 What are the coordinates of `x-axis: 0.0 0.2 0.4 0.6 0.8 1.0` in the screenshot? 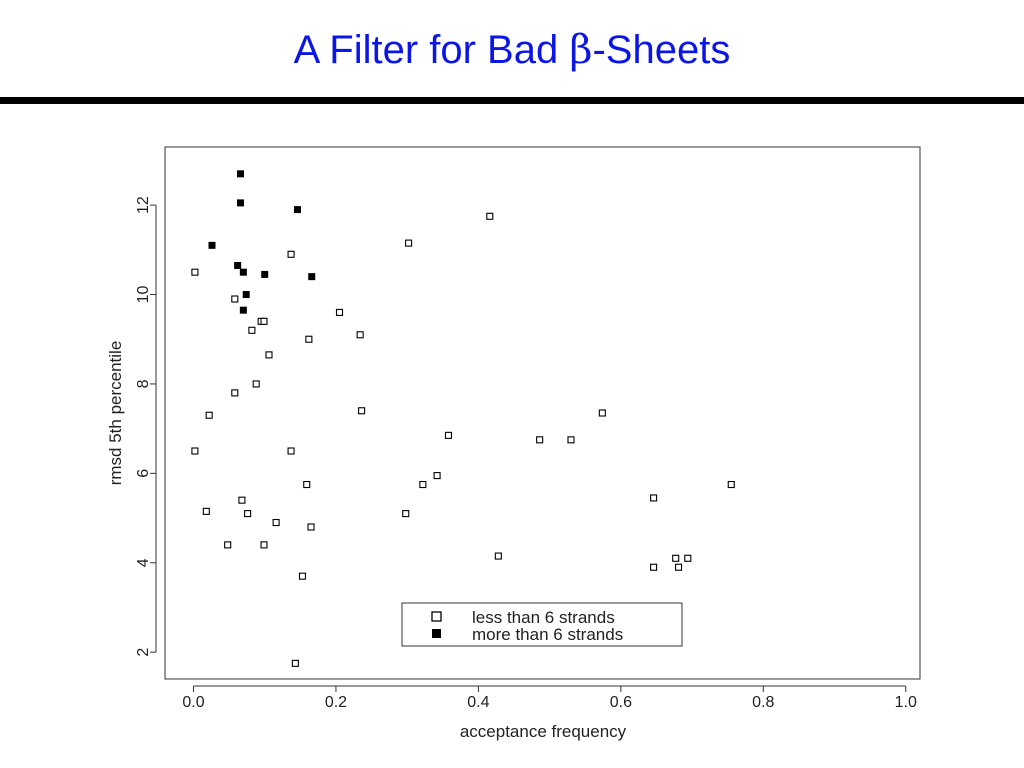 It's located at (549, 698).